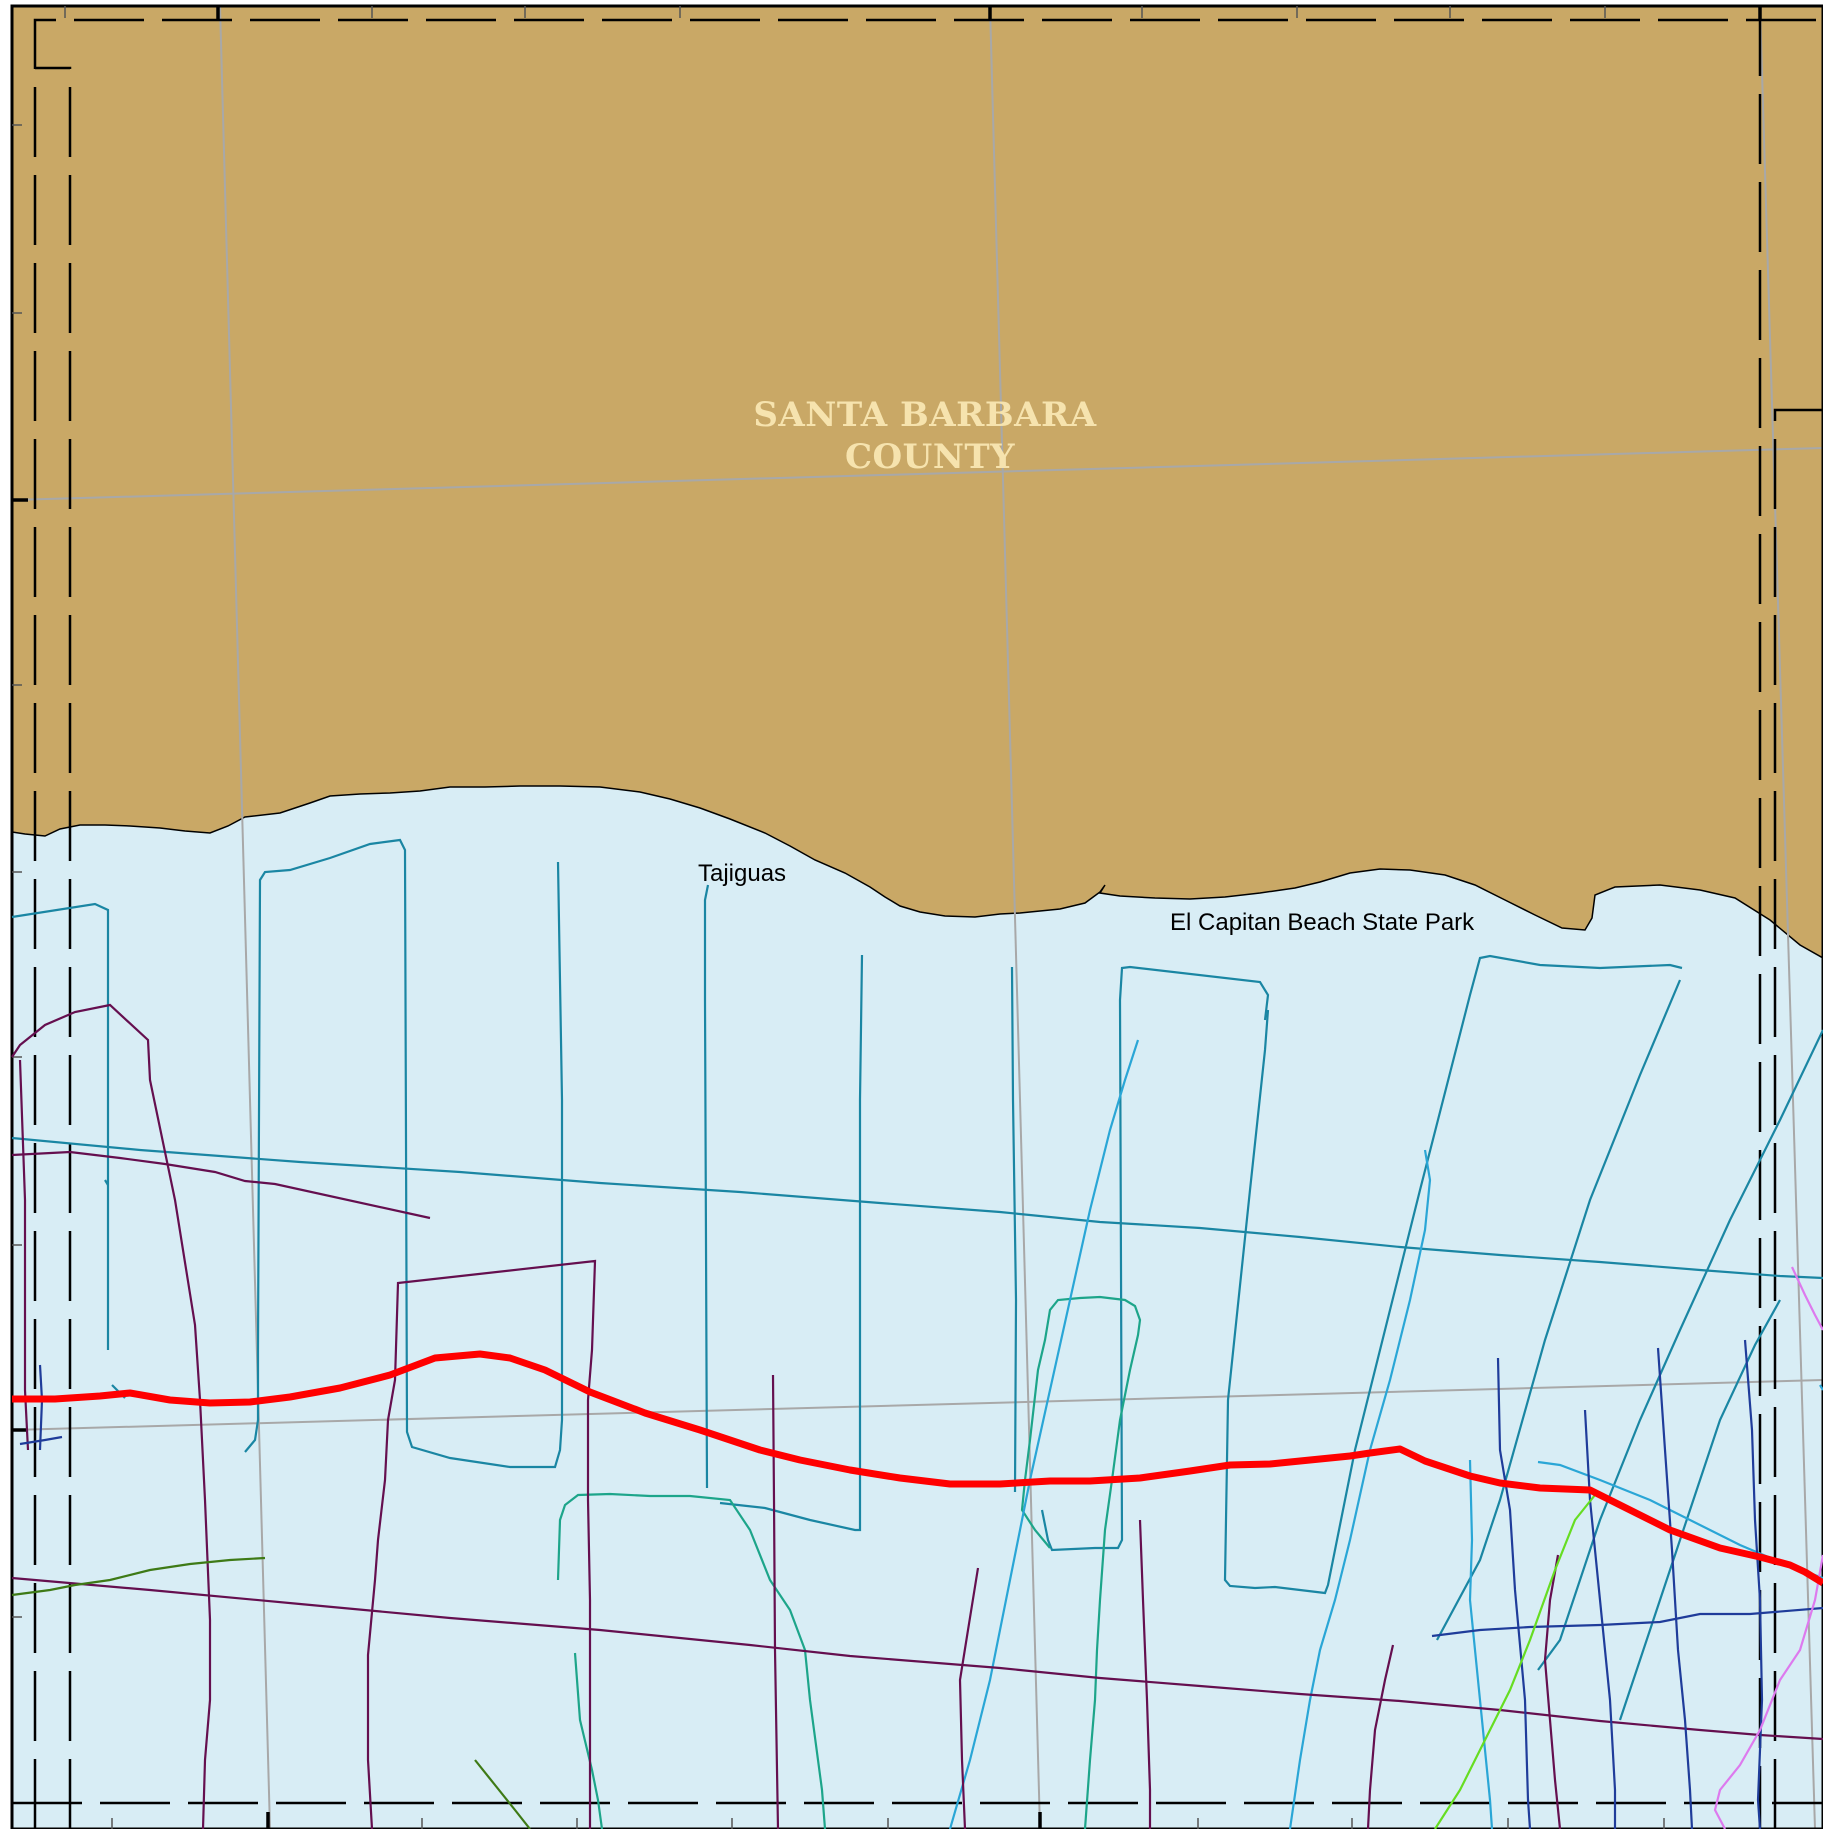 This screenshot has height=1829, width=1823. I want to click on boundary-line, so click(917, 1468).